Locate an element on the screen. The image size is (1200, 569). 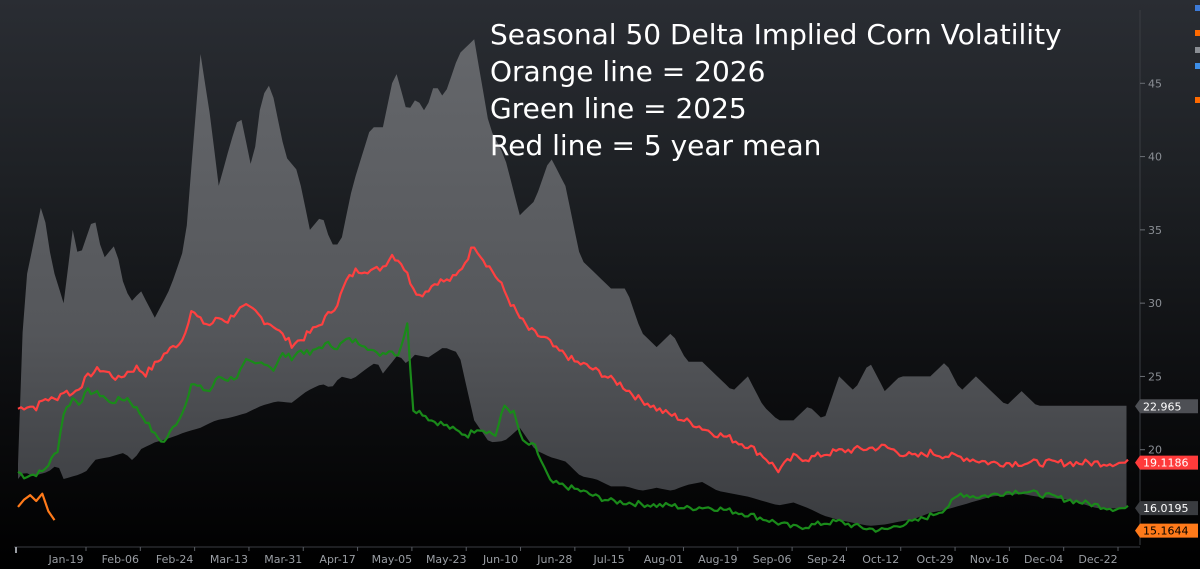
year-2026-line is located at coordinates (36, 506).